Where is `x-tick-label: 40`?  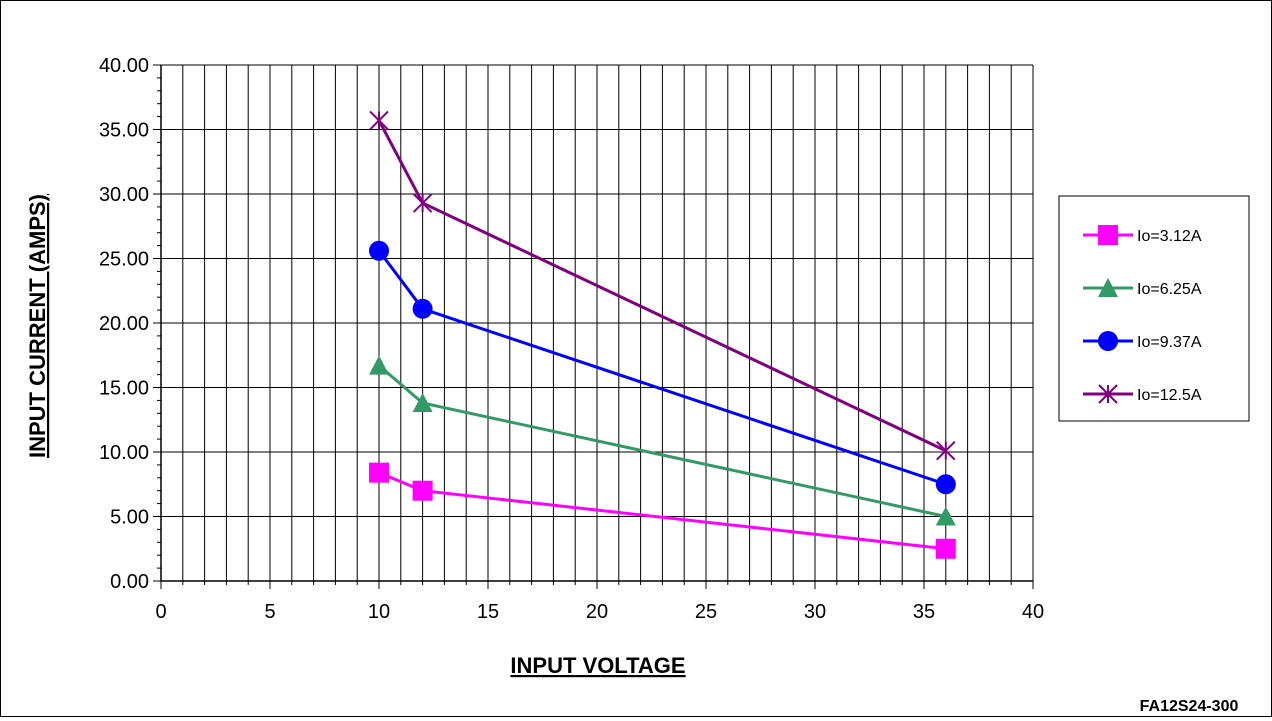 x-tick-label: 40 is located at coordinates (1033, 612).